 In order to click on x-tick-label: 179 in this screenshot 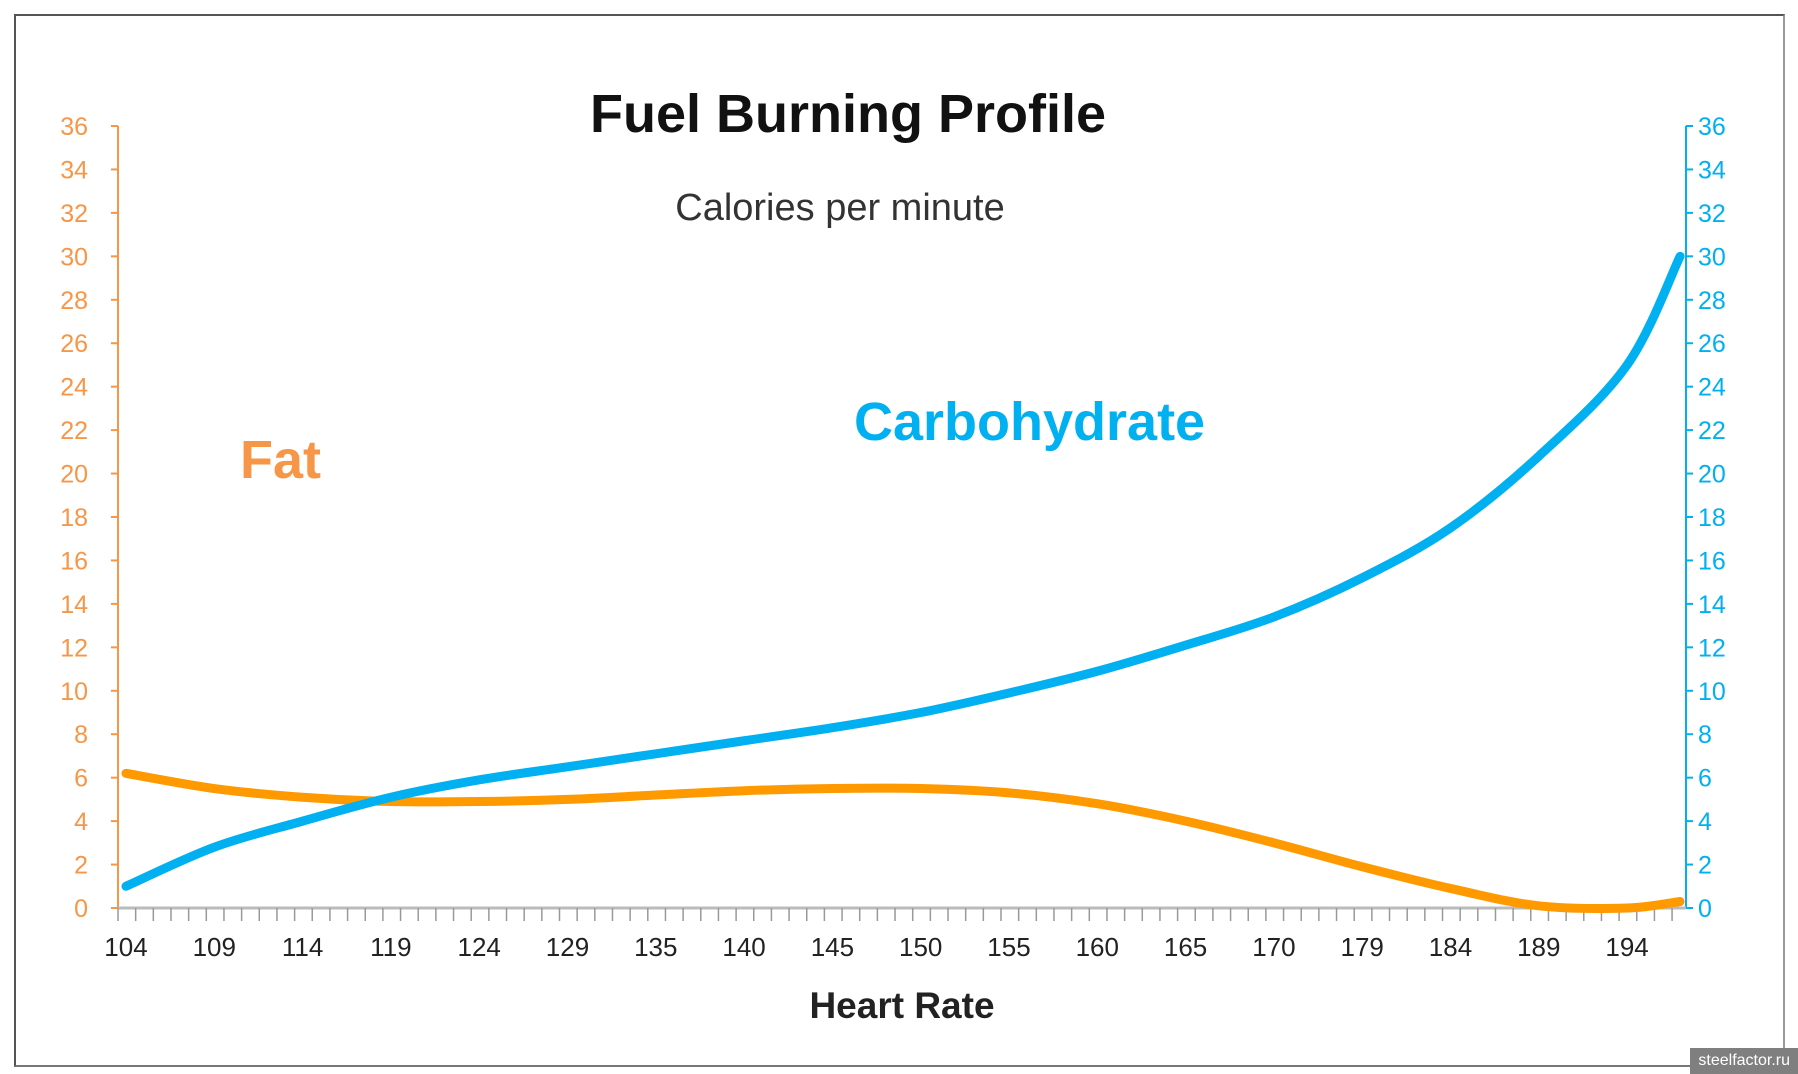, I will do `click(1362, 947)`.